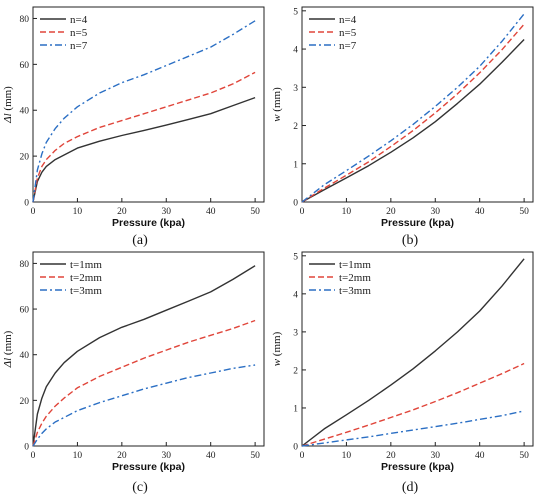 Image resolution: width=550 pixels, height=499 pixels. What do you see at coordinates (140, 240) in the screenshot?
I see `panel-caption: (a)` at bounding box center [140, 240].